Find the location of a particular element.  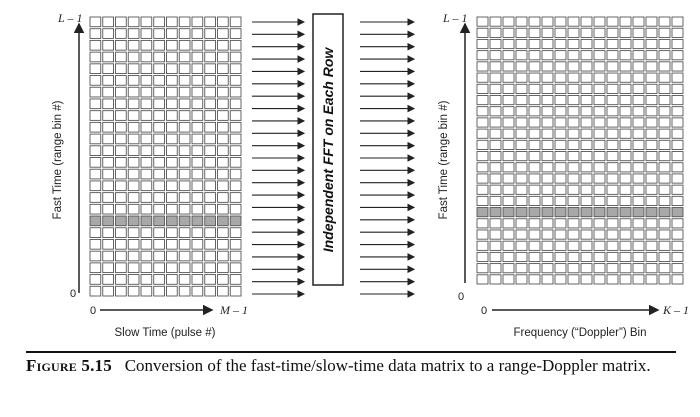

right-x-axis-label: Frequency (“Doppler”) Bin is located at coordinates (580, 333).